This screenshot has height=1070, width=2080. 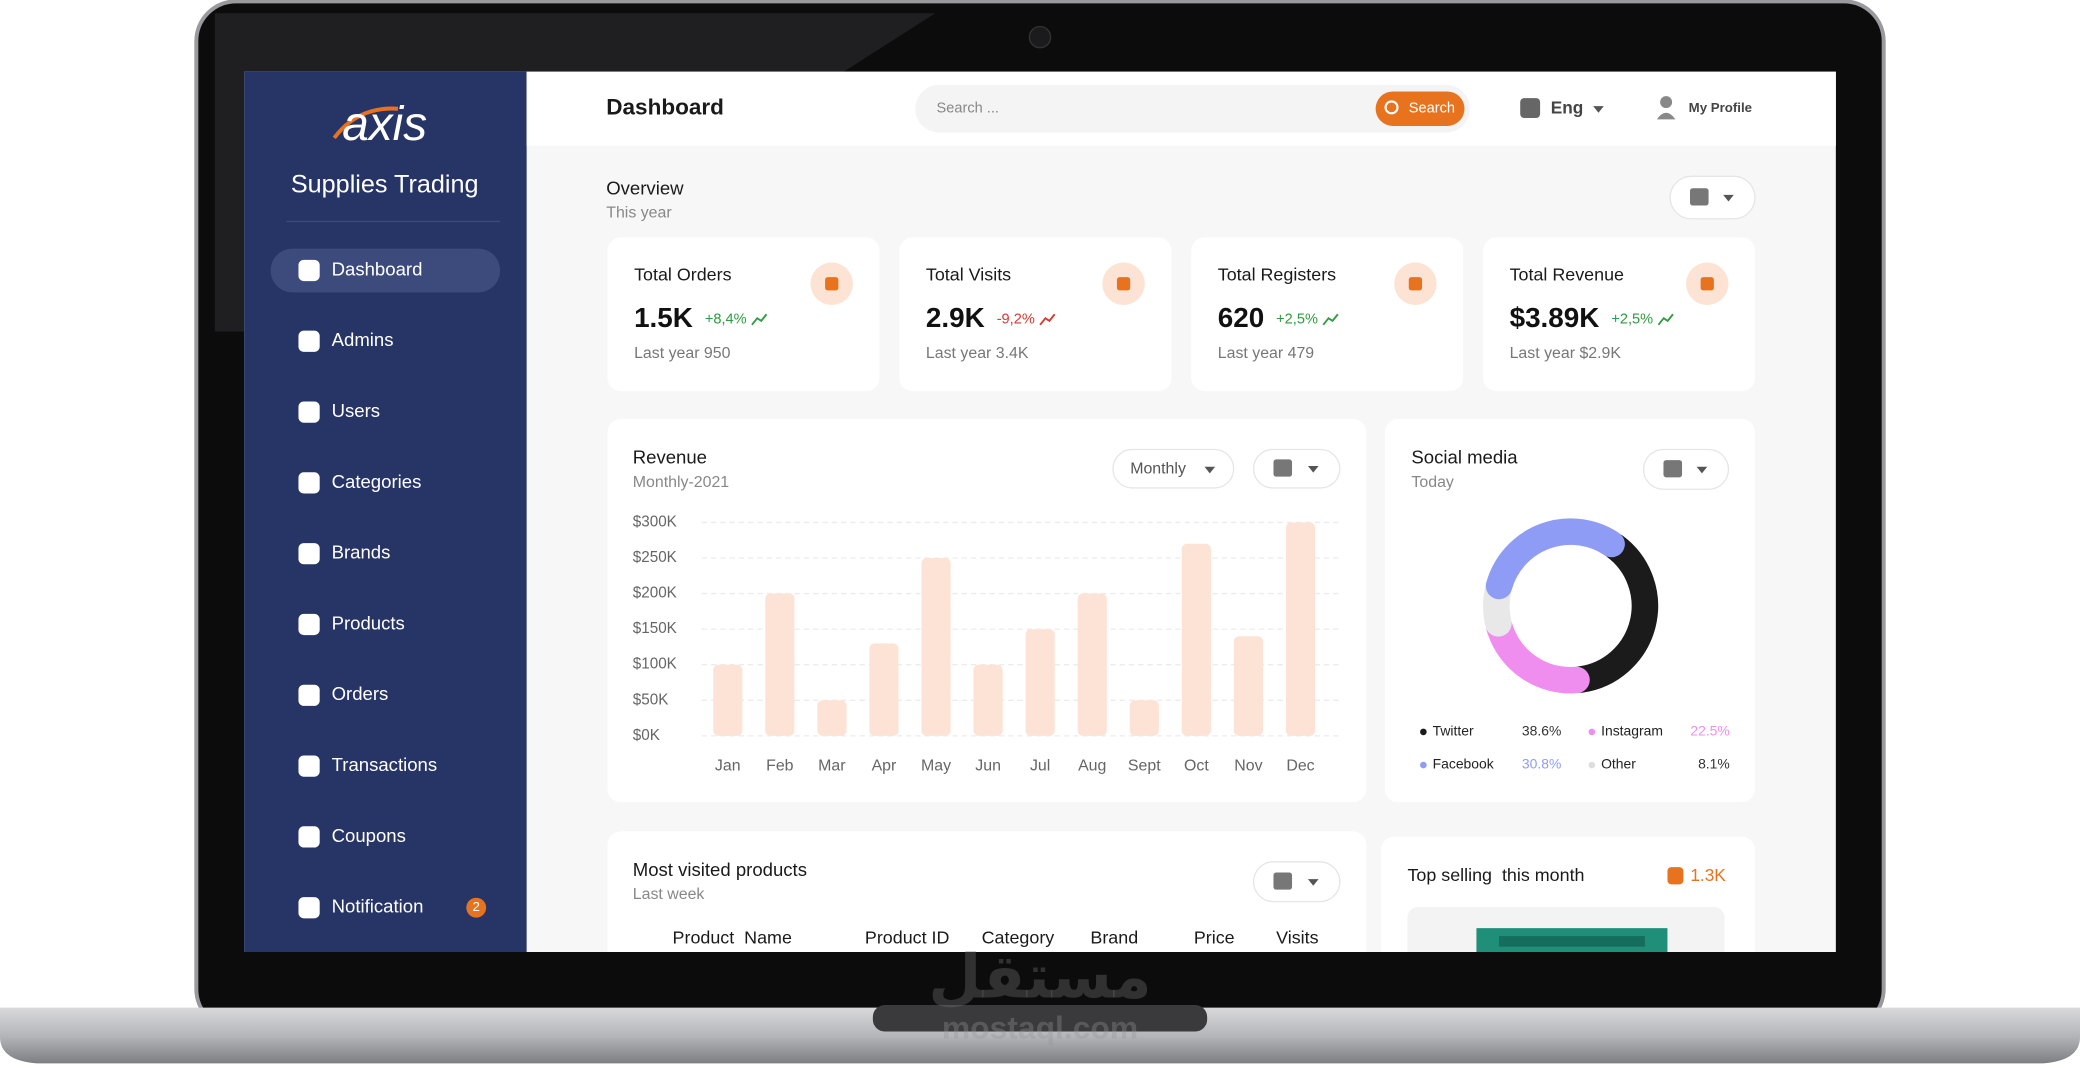 I want to click on card-value: $3.89K, so click(x=1555, y=317).